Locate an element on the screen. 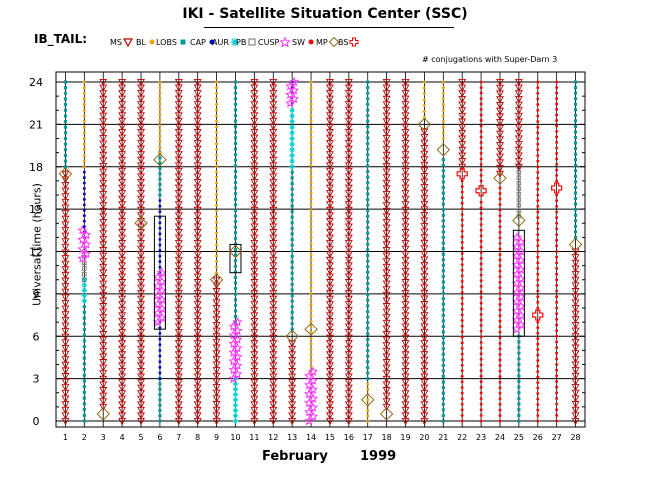  region-marker-ms is located at coordinates (329, 82).